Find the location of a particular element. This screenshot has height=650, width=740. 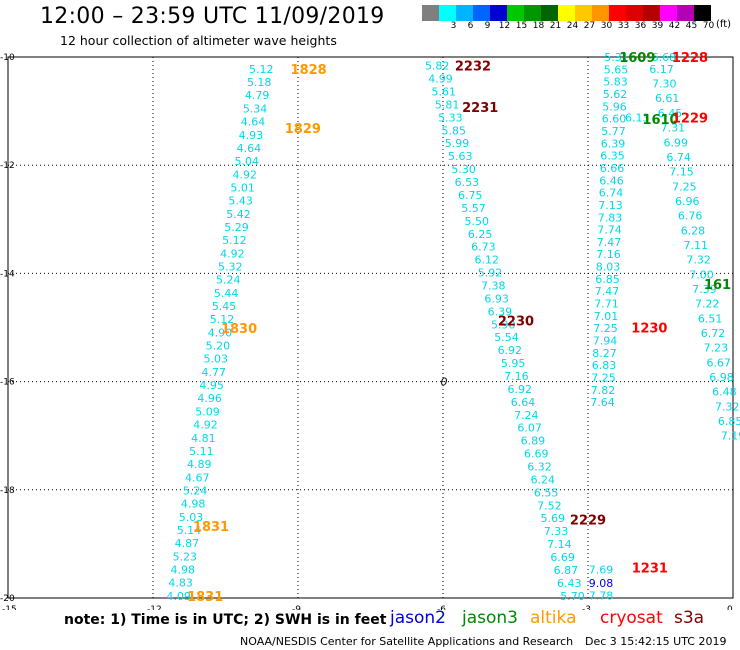

y-tick-label: -16 is located at coordinates (7, 383).